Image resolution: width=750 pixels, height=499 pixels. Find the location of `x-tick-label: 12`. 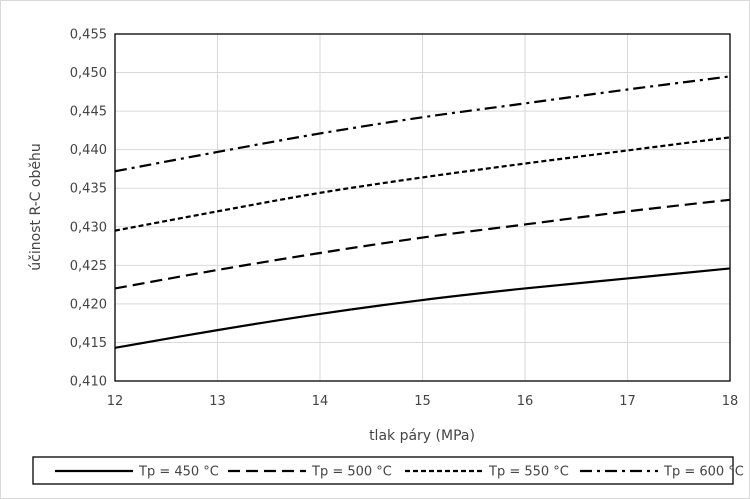

x-tick-label: 12 is located at coordinates (115, 401).